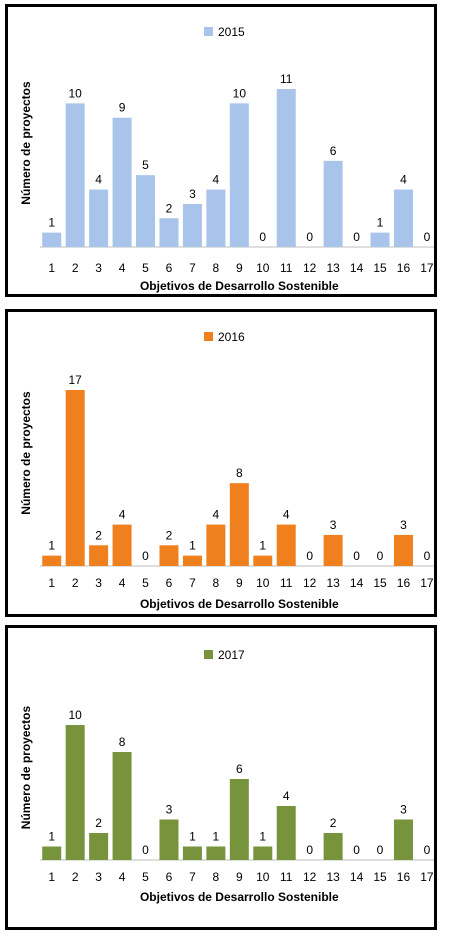  Describe the element at coordinates (231, 337) in the screenshot. I see `legend-label: 2016` at that location.